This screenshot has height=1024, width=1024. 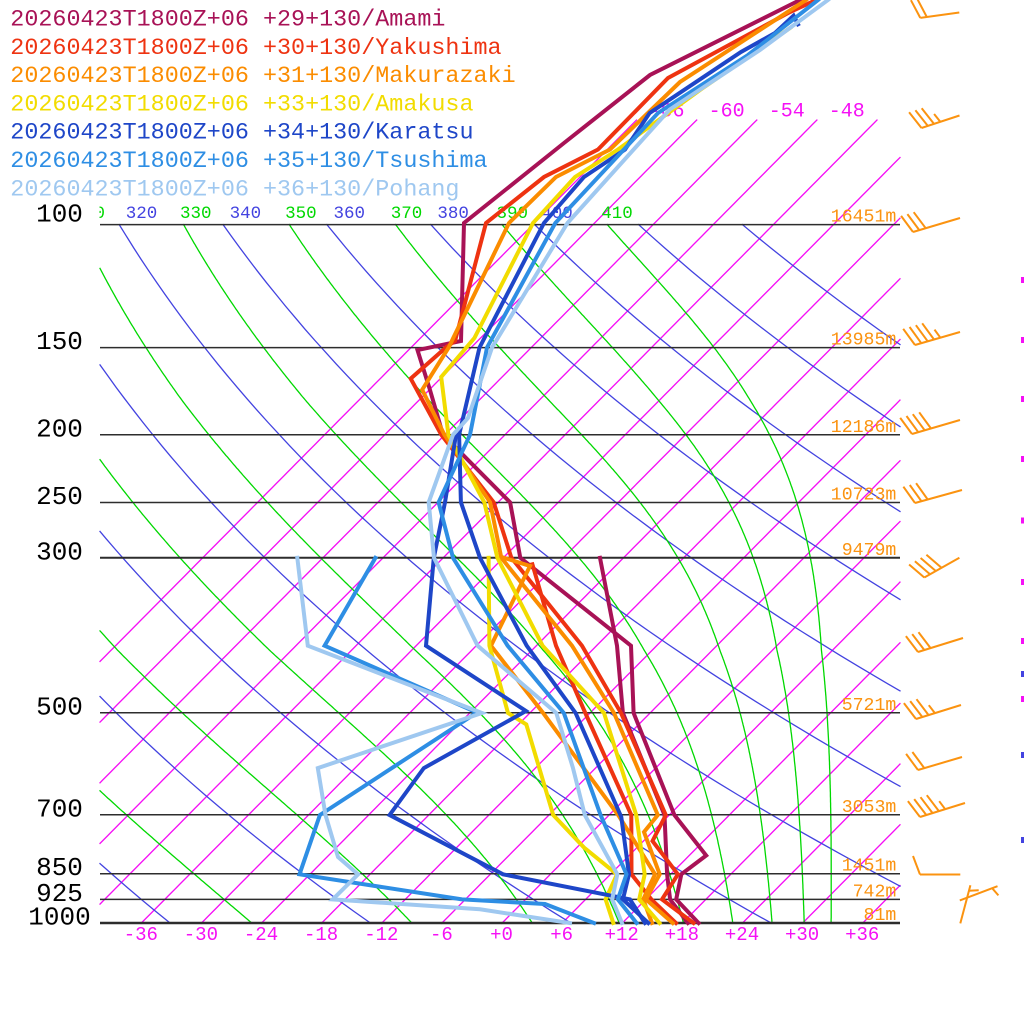 What do you see at coordinates (869, 551) in the screenshot?
I see `svg-text: 9479m` at bounding box center [869, 551].